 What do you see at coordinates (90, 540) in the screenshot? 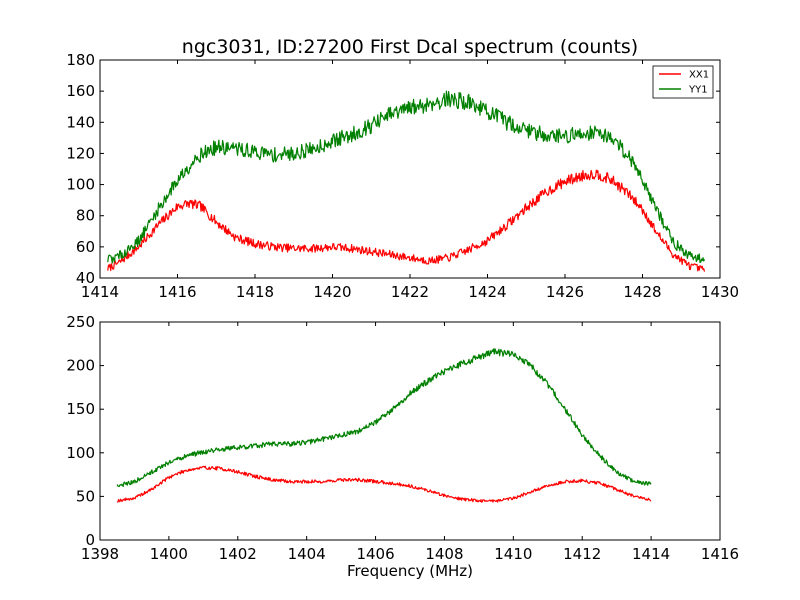
I see `y-tick-label: 0` at bounding box center [90, 540].